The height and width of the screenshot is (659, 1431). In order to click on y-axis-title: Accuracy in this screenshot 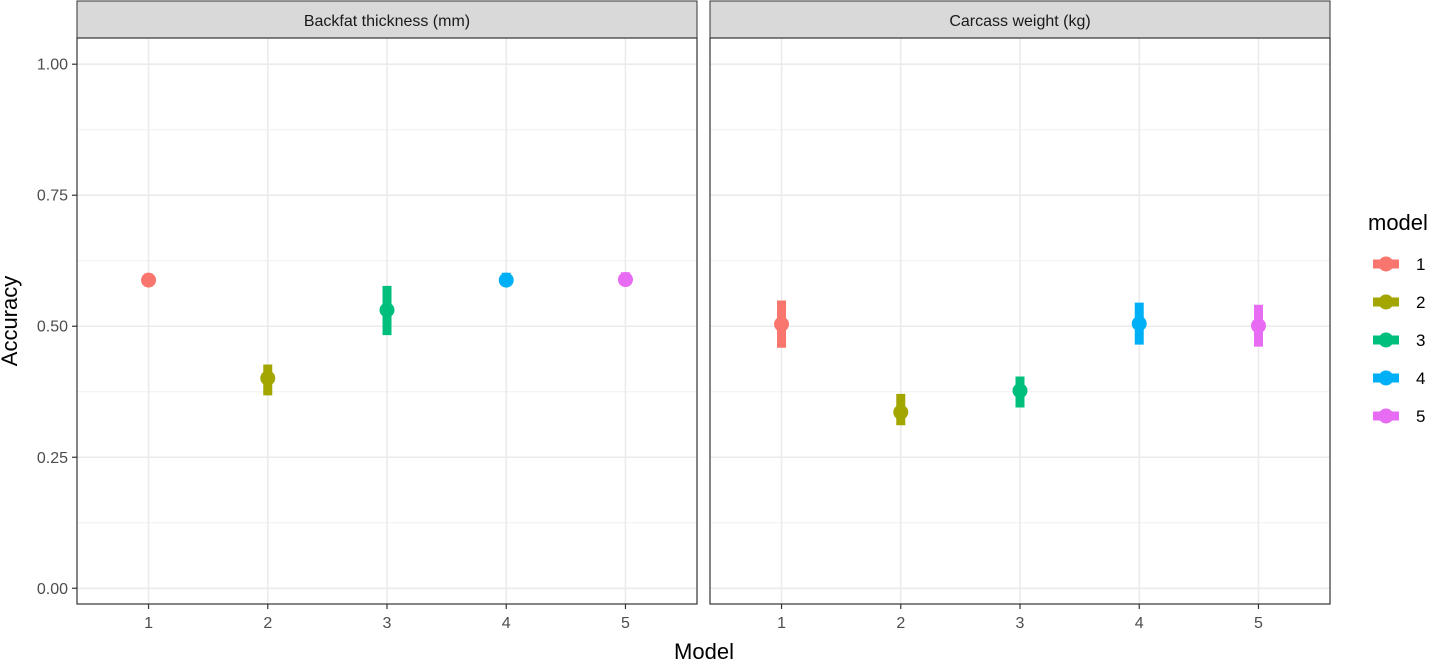, I will do `click(11, 321)`.